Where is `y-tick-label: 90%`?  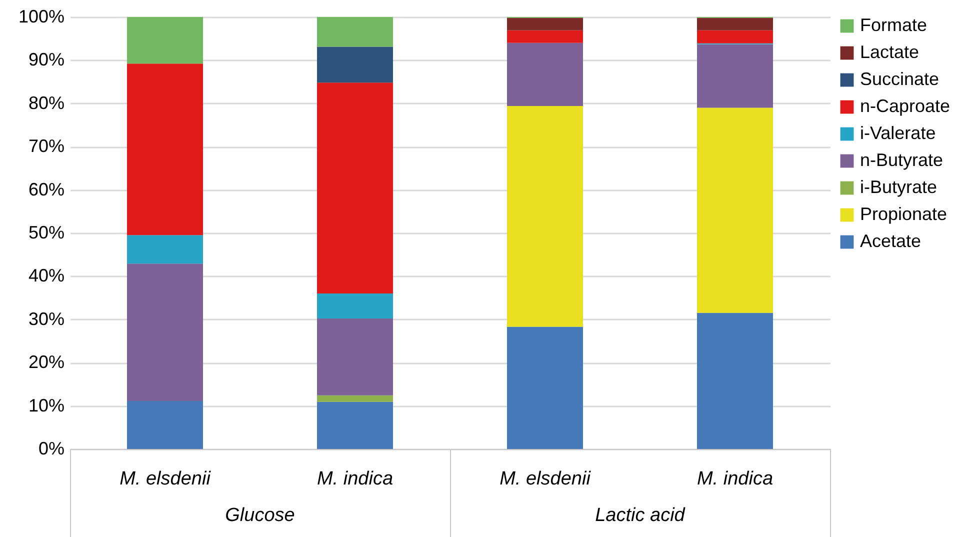 y-tick-label: 90% is located at coordinates (46, 60).